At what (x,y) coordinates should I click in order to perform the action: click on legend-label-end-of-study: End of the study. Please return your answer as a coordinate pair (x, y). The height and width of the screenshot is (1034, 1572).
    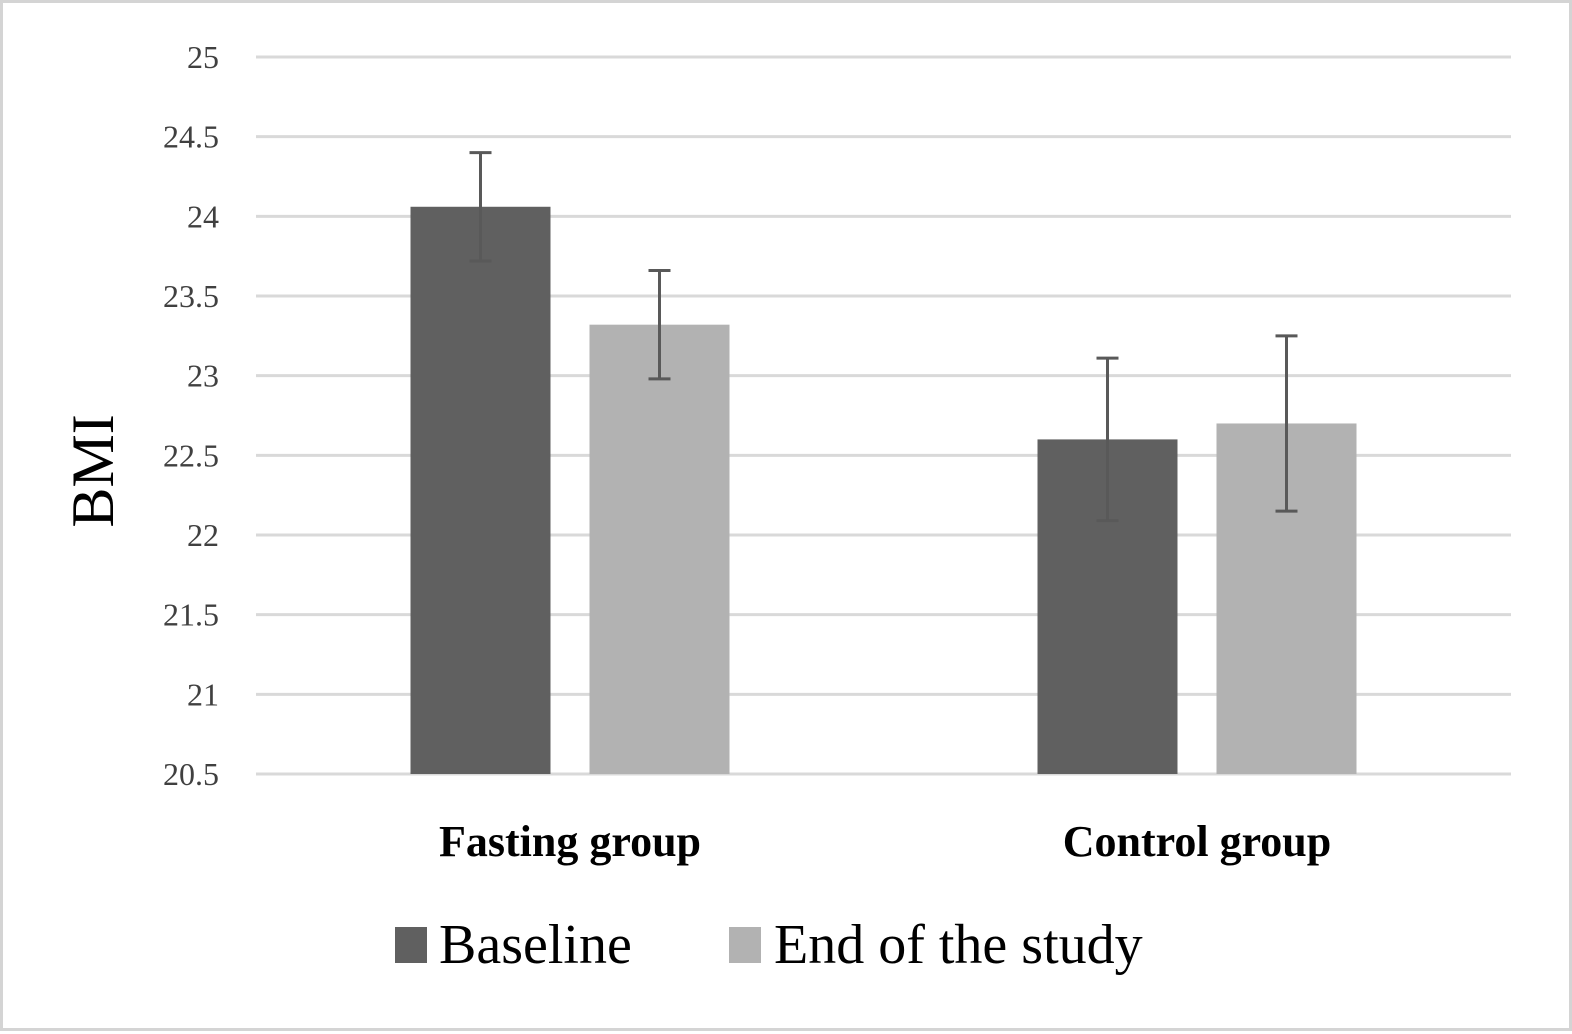
    Looking at the image, I should click on (958, 945).